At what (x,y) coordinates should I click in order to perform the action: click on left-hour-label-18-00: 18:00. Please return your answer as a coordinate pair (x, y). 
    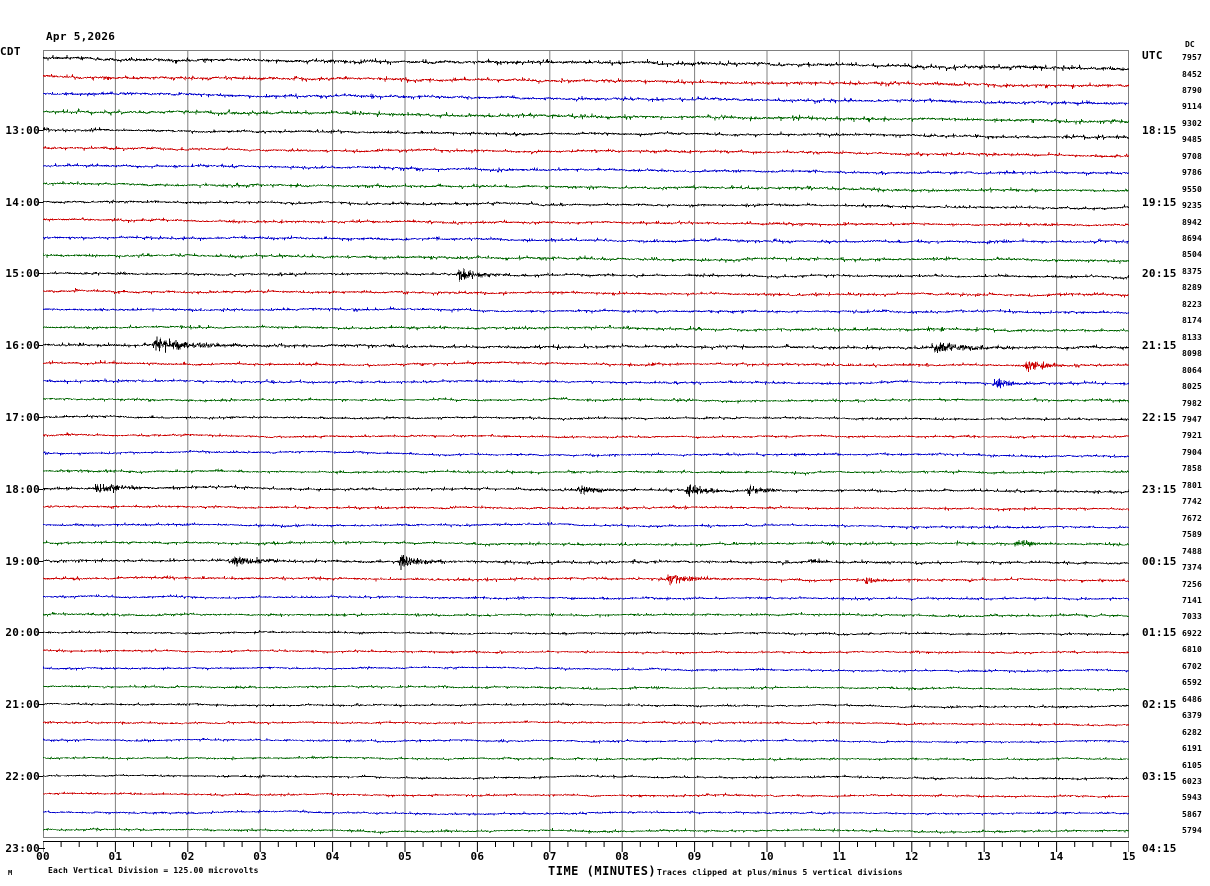
    Looking at the image, I should click on (22, 489).